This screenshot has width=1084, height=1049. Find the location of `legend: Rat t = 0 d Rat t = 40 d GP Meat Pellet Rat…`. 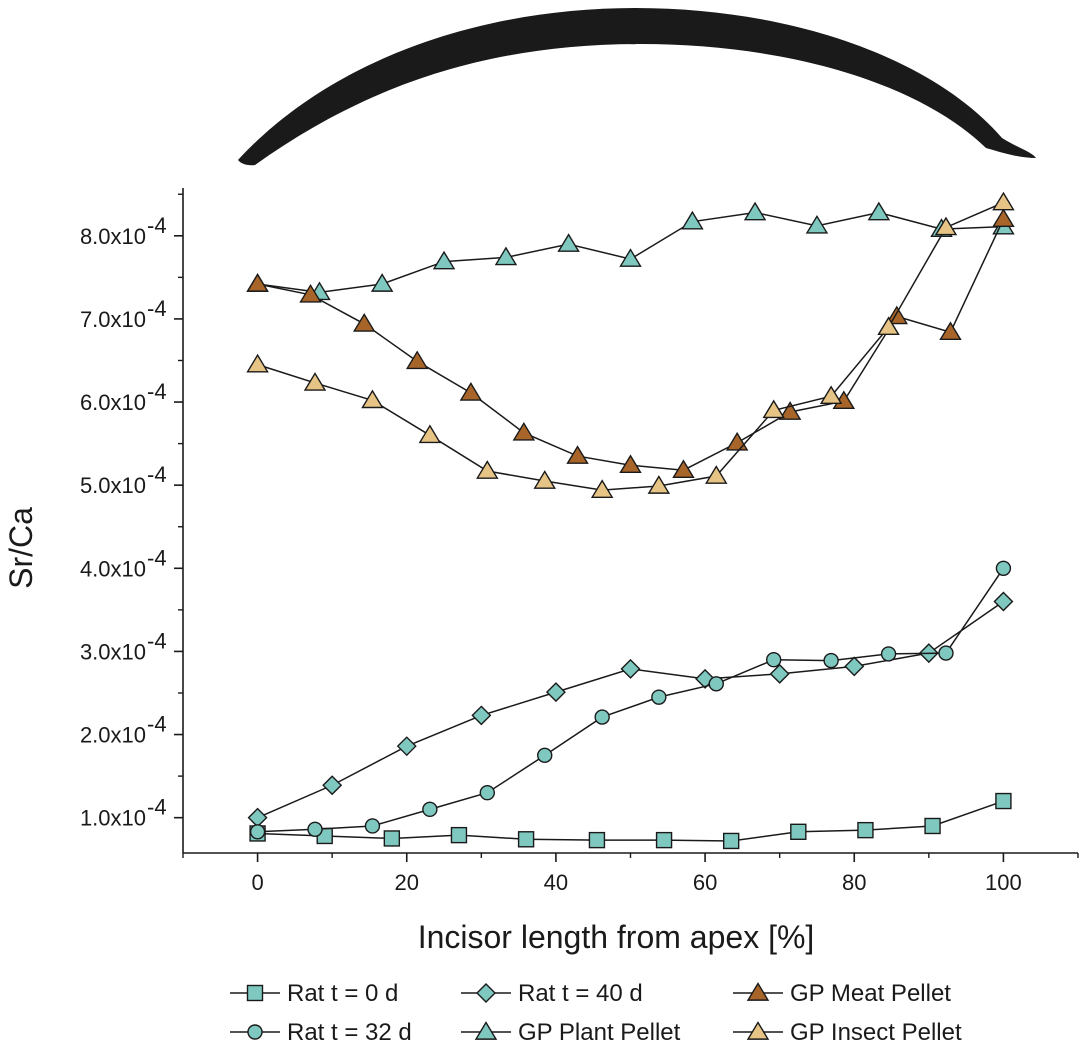

legend: Rat t = 0 d Rat t = 40 d GP Meat Pellet Rat… is located at coordinates (596, 1013).